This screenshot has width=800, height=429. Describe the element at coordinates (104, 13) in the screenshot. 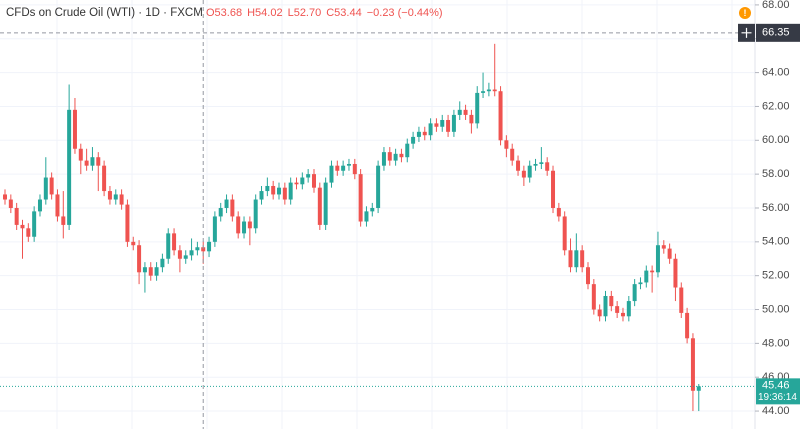

I see `chart-title: CFDs on Crude Oil (WTI) · 1D · FXCM` at that location.